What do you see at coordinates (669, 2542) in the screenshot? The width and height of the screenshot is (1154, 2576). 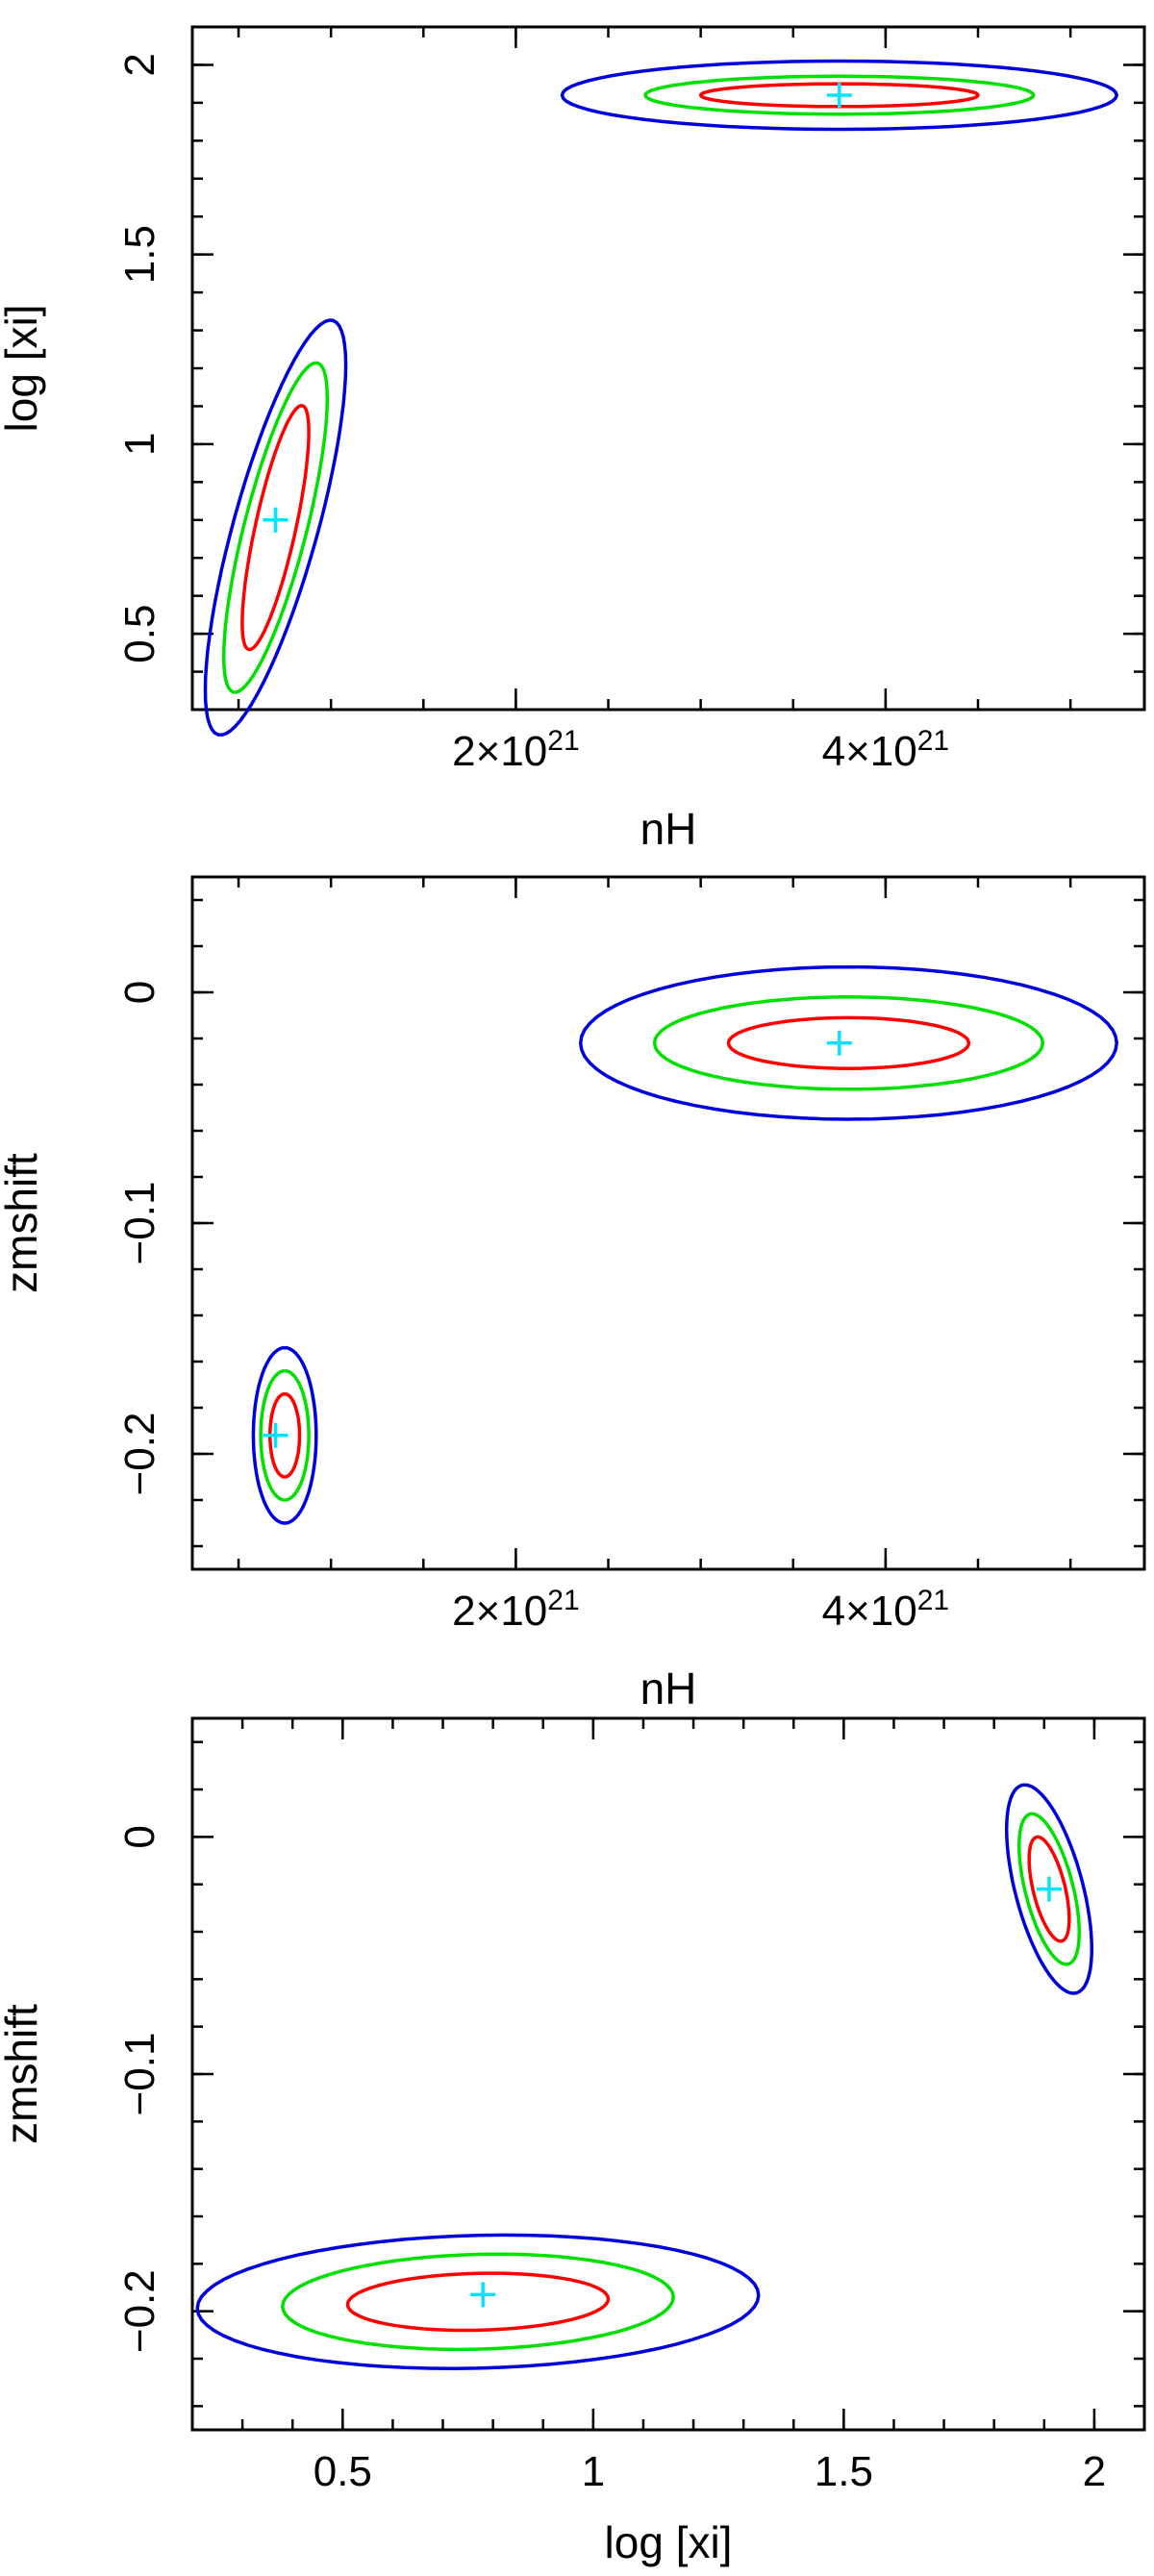 I see `x-axis-label: log [xi]` at bounding box center [669, 2542].